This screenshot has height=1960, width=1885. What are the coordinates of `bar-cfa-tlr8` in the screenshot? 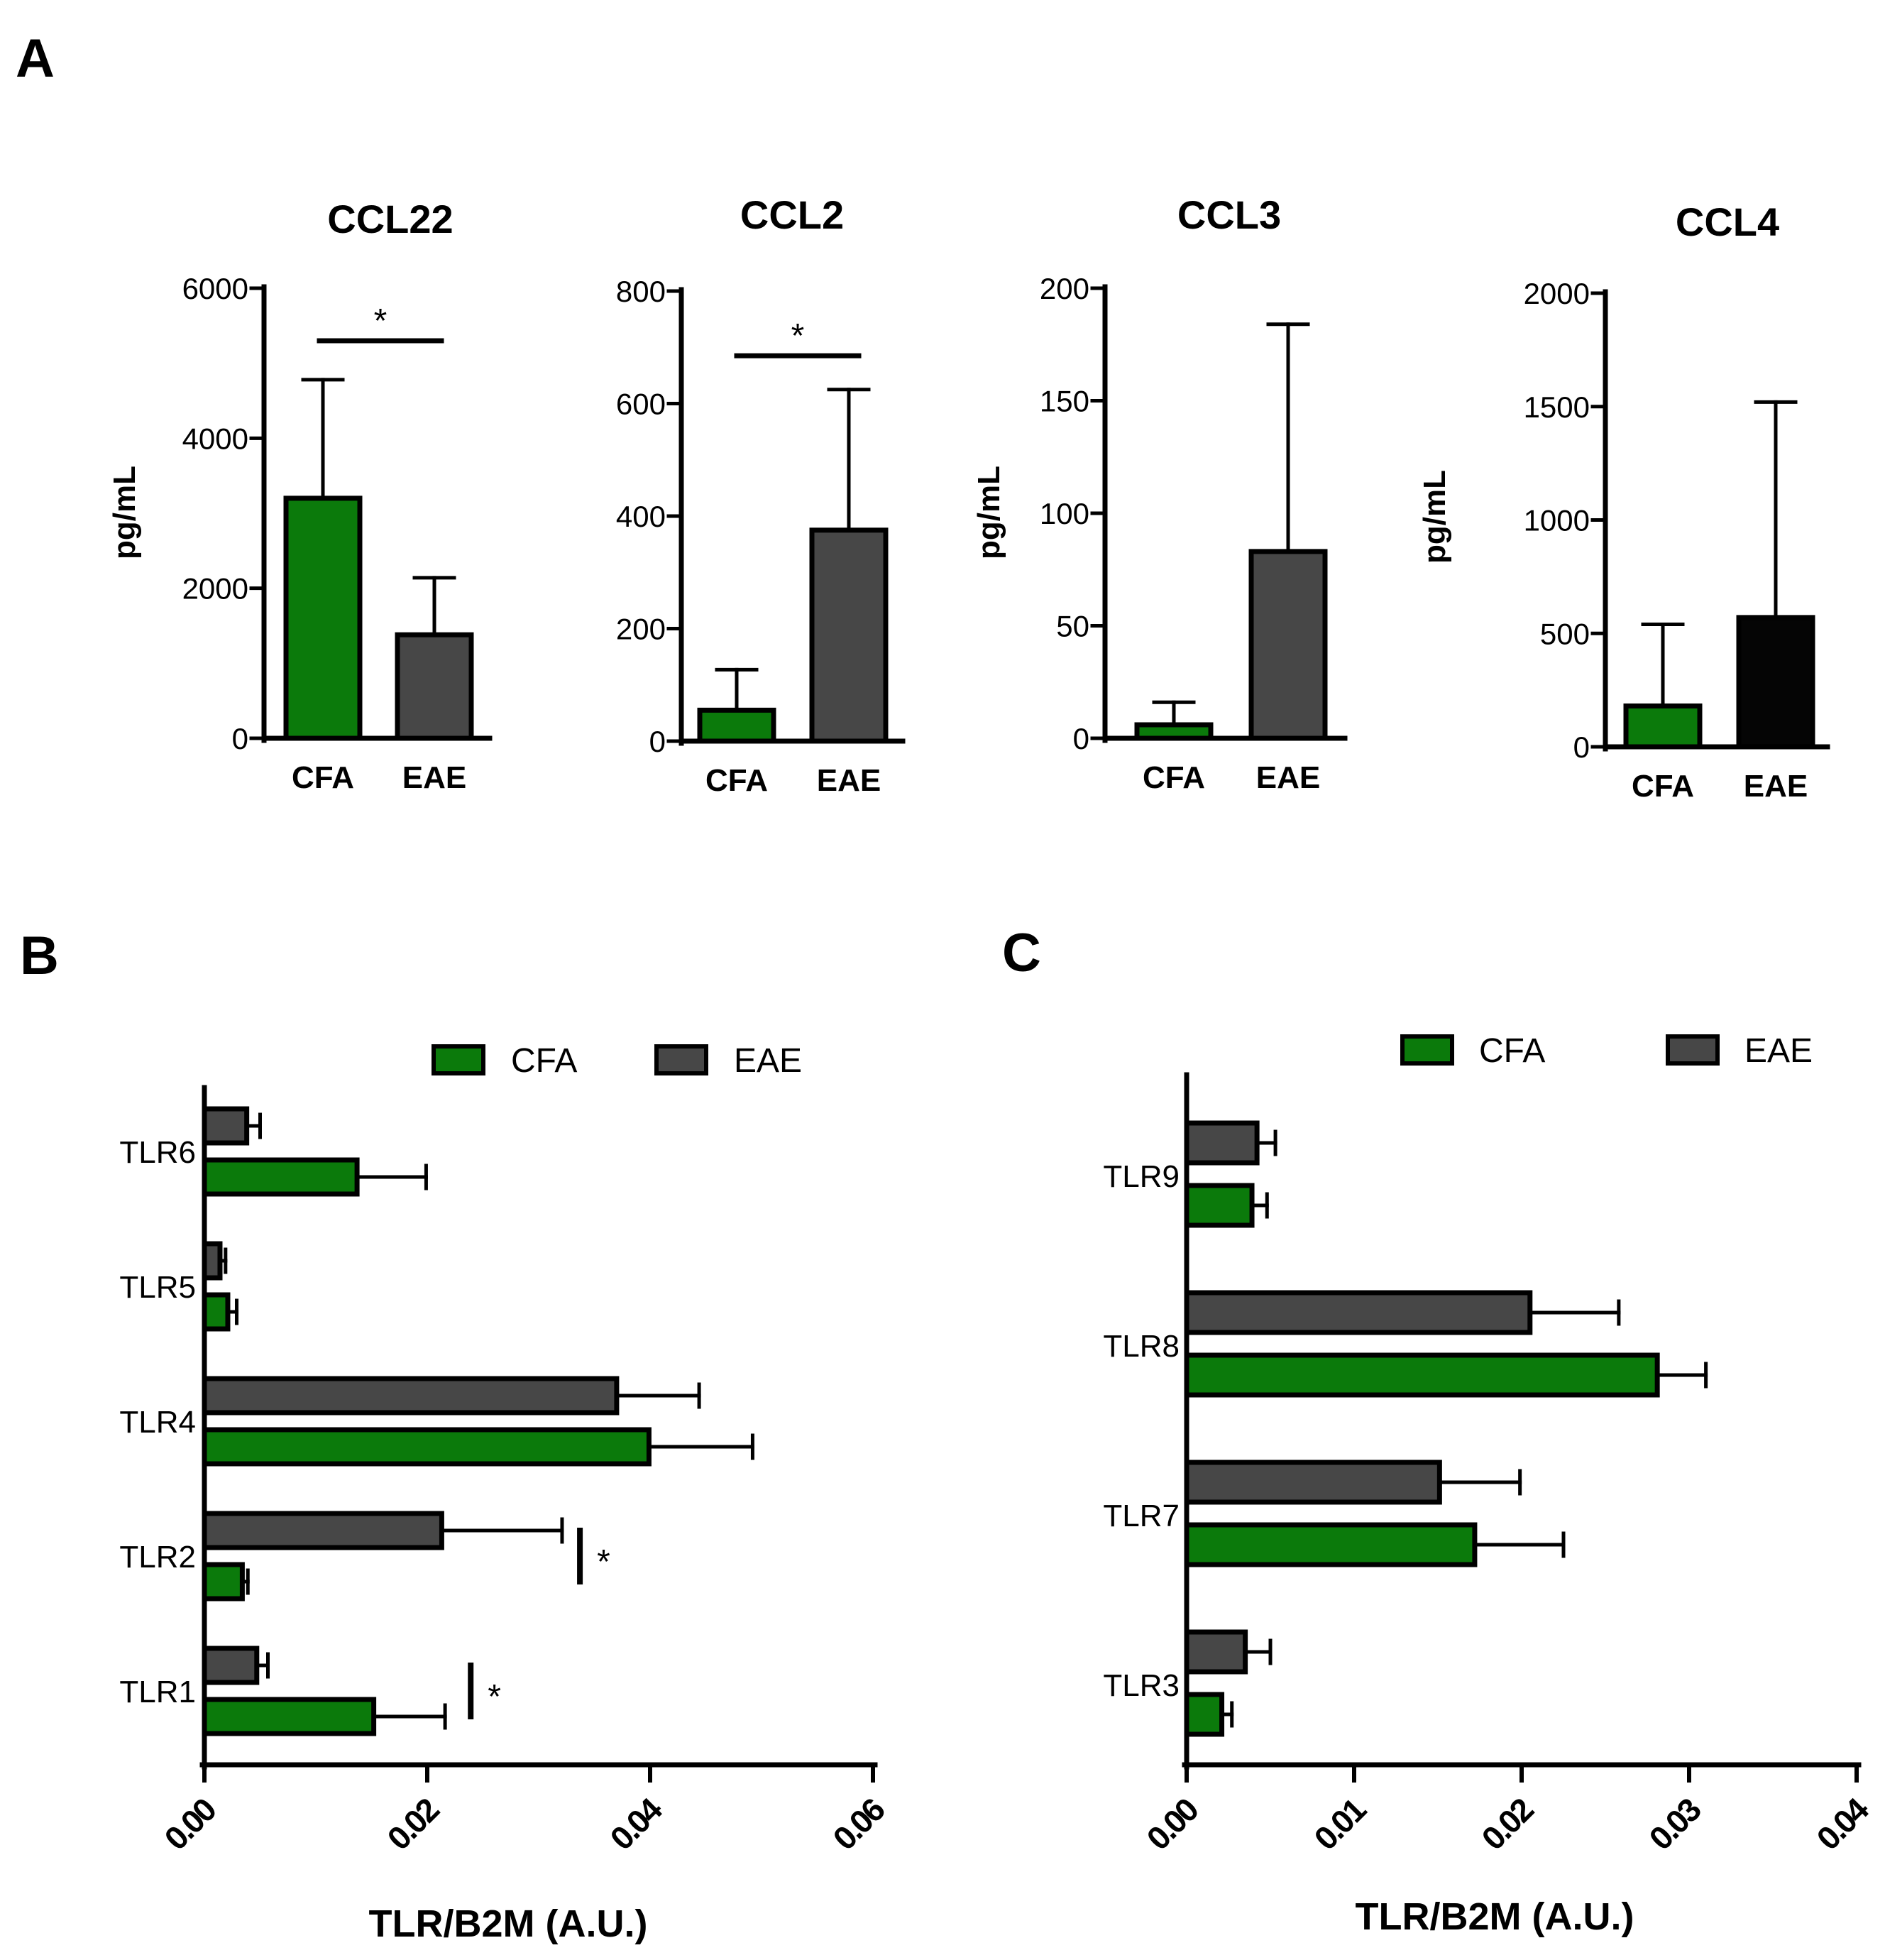 It's located at (1422, 1375).